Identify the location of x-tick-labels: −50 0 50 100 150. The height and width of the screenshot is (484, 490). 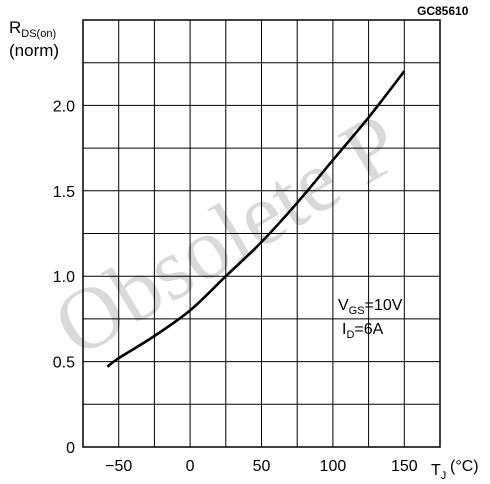
(261, 466).